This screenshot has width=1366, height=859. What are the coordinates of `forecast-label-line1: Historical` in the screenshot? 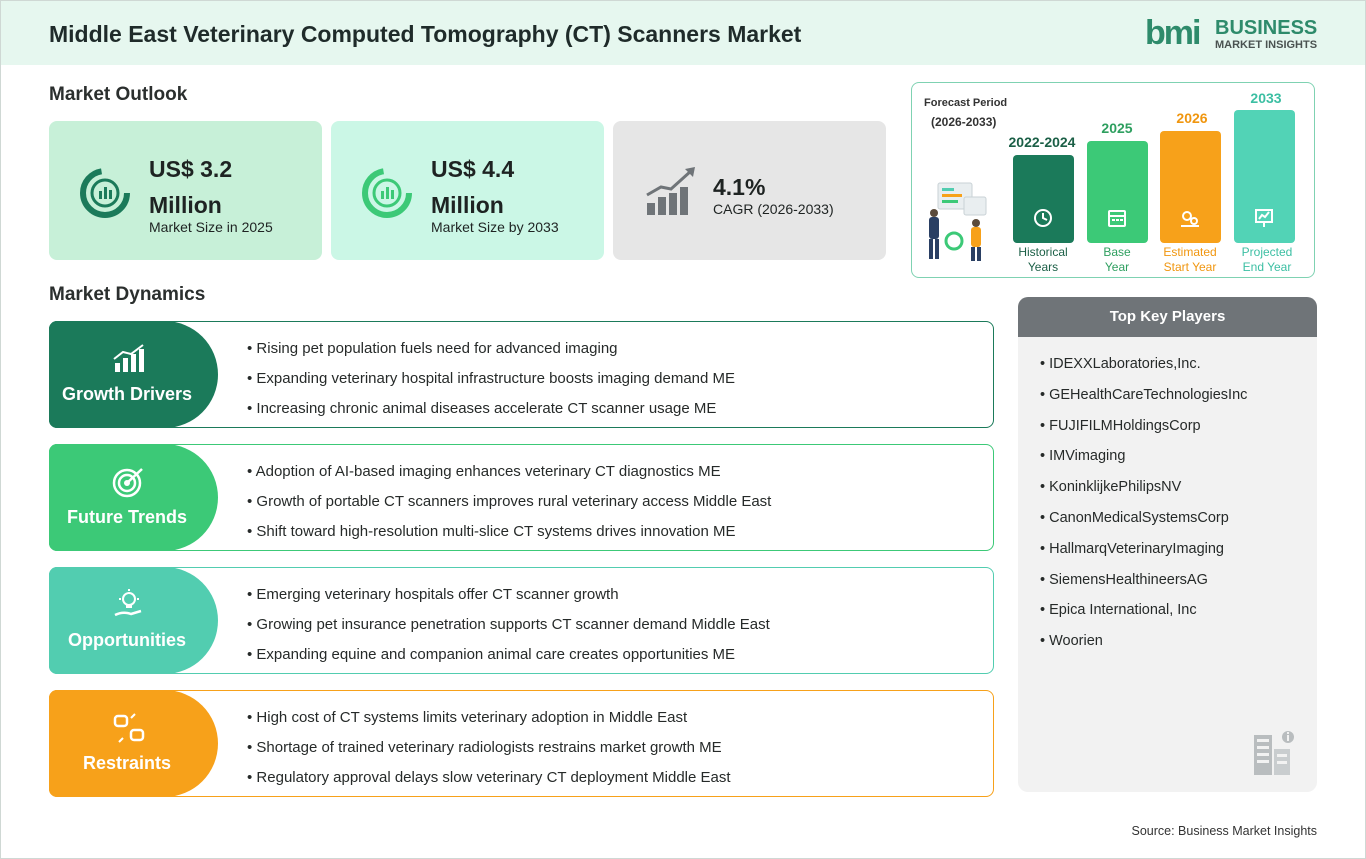 It's located at (1043, 252).